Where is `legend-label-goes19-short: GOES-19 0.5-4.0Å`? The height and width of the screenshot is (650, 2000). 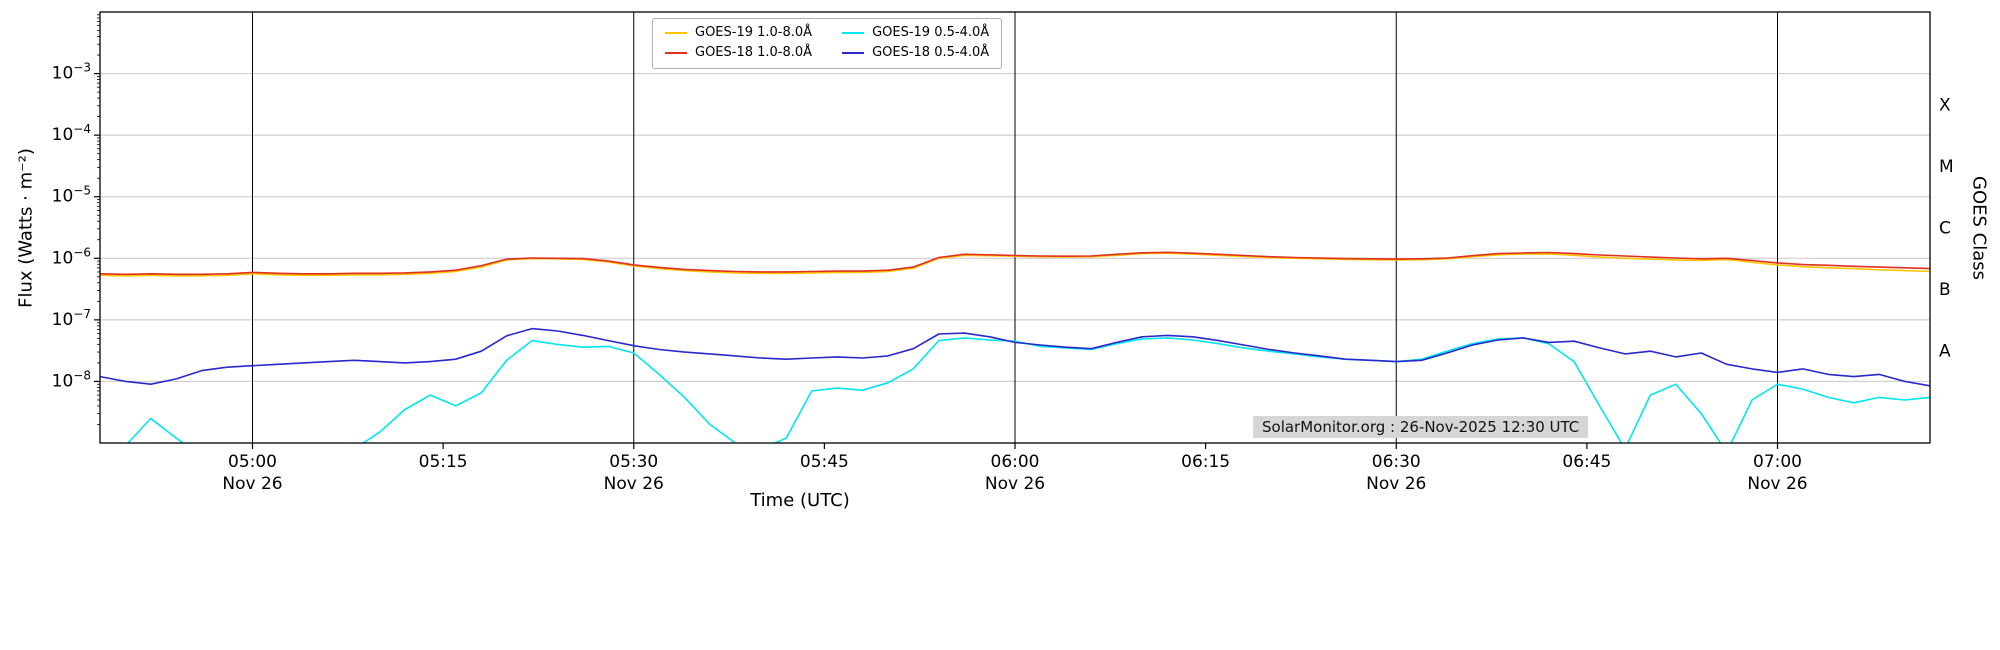
legend-label-goes19-short: GOES-19 0.5-4.0Å is located at coordinates (931, 32).